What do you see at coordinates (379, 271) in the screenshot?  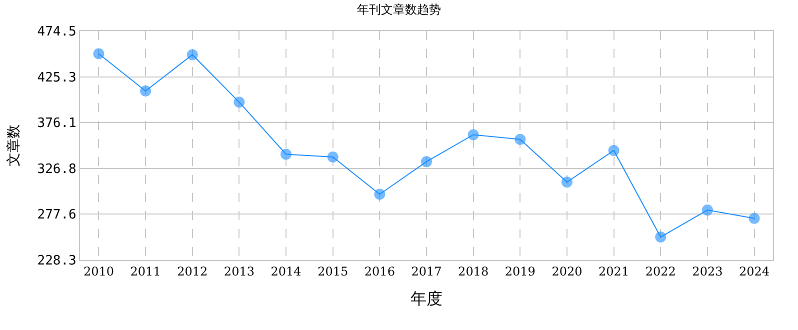 I see `x-tick-label: 2016` at bounding box center [379, 271].